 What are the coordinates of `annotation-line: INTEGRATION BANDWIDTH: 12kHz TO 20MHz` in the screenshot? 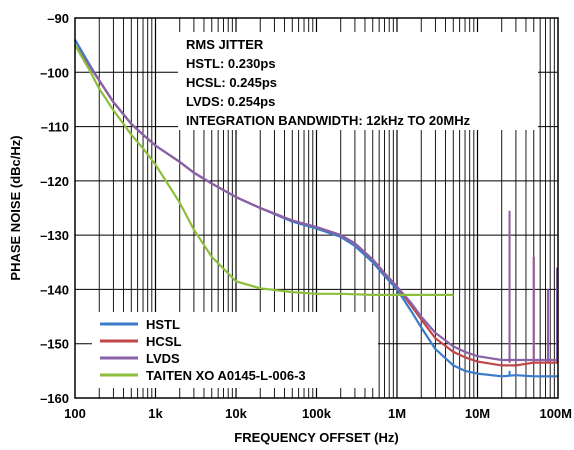 It's located at (328, 120).